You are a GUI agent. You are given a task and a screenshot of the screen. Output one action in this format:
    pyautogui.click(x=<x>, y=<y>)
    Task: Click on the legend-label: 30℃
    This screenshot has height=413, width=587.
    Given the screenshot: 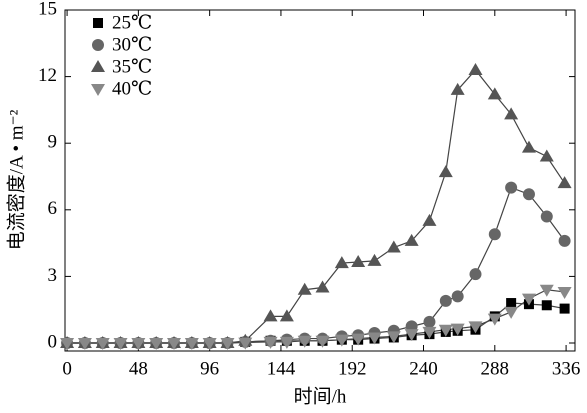 What is the action you would take?
    pyautogui.click(x=132, y=44)
    